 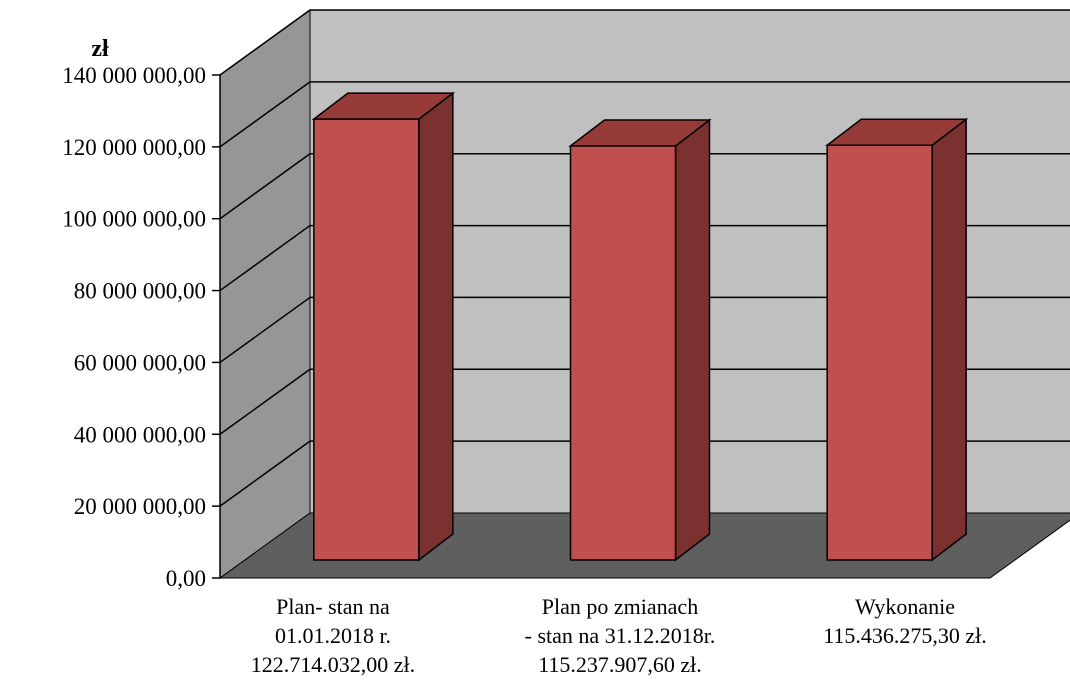 I want to click on x-category-label-line: Plan po zmianach, so click(x=620, y=606).